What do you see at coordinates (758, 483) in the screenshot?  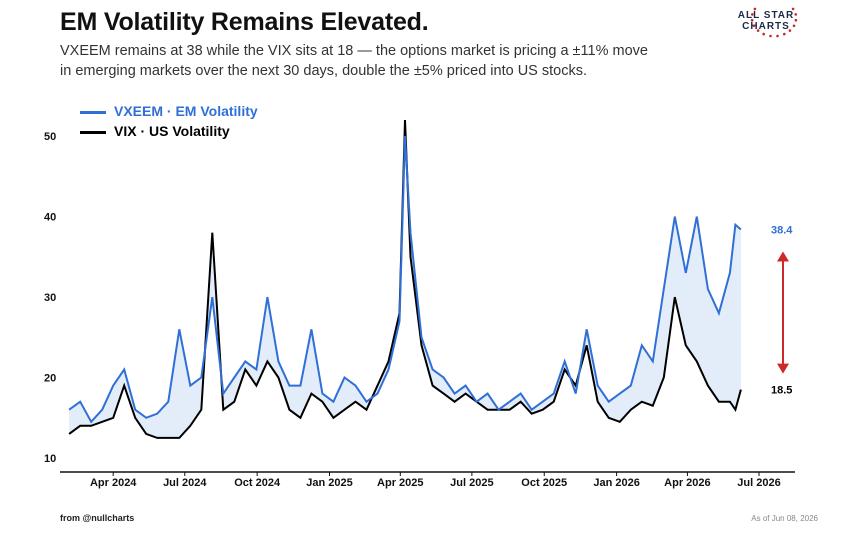 I see `x-tick-label: Jul 2026` at bounding box center [758, 483].